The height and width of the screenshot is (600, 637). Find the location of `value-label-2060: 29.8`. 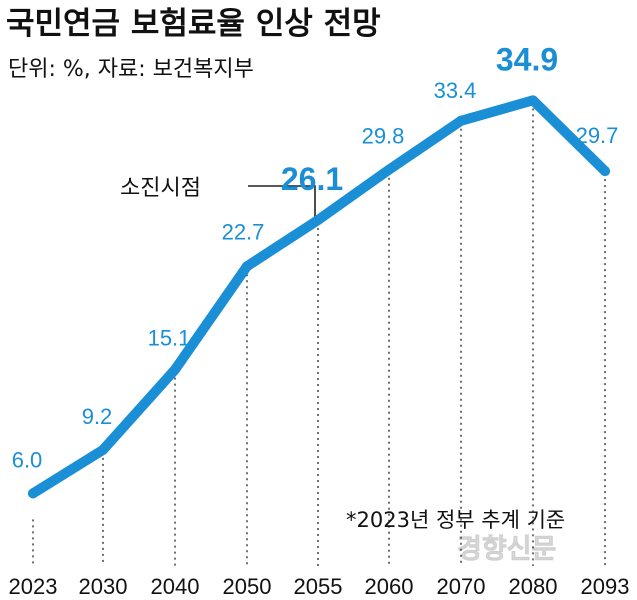

value-label-2060: 29.8 is located at coordinates (383, 136).